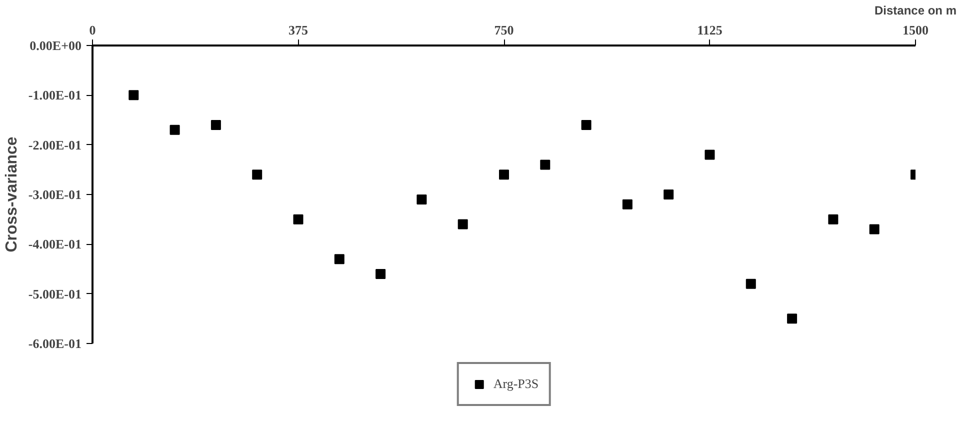 The width and height of the screenshot is (966, 421). What do you see at coordinates (55, 343) in the screenshot?
I see `y-tick-label: -6.00E-01` at bounding box center [55, 343].